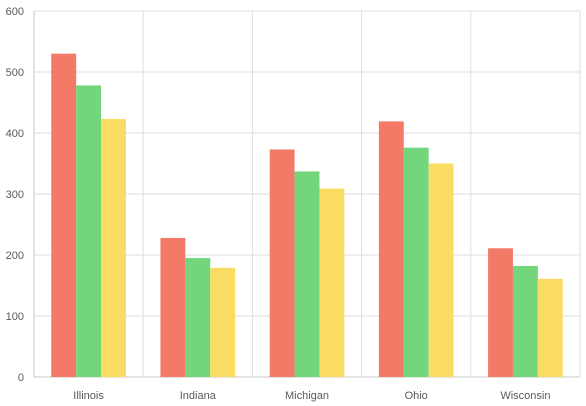 This screenshot has height=406, width=586. What do you see at coordinates (416, 396) in the screenshot?
I see `x-tick-label: Ohio` at bounding box center [416, 396].